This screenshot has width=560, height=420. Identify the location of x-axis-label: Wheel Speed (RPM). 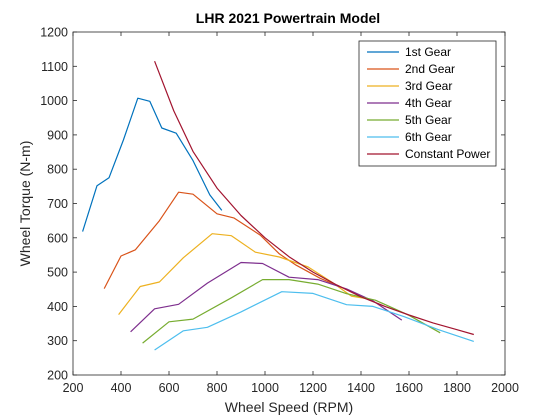
(289, 407).